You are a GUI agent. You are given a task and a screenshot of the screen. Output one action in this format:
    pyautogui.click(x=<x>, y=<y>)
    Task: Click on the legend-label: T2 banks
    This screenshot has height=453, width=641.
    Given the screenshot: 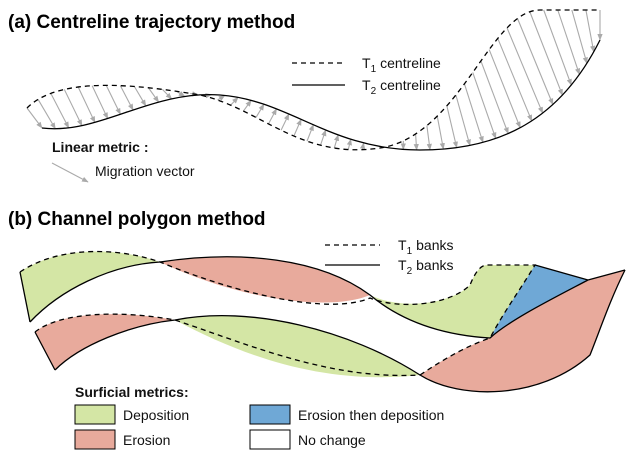 What is the action you would take?
    pyautogui.click(x=425, y=267)
    